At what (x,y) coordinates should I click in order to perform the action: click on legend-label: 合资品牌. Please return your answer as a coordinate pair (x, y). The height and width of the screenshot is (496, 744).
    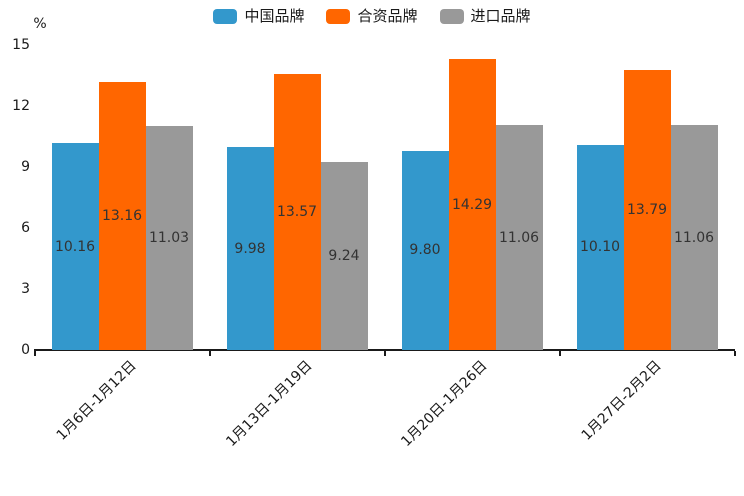
    Looking at the image, I should click on (387, 16).